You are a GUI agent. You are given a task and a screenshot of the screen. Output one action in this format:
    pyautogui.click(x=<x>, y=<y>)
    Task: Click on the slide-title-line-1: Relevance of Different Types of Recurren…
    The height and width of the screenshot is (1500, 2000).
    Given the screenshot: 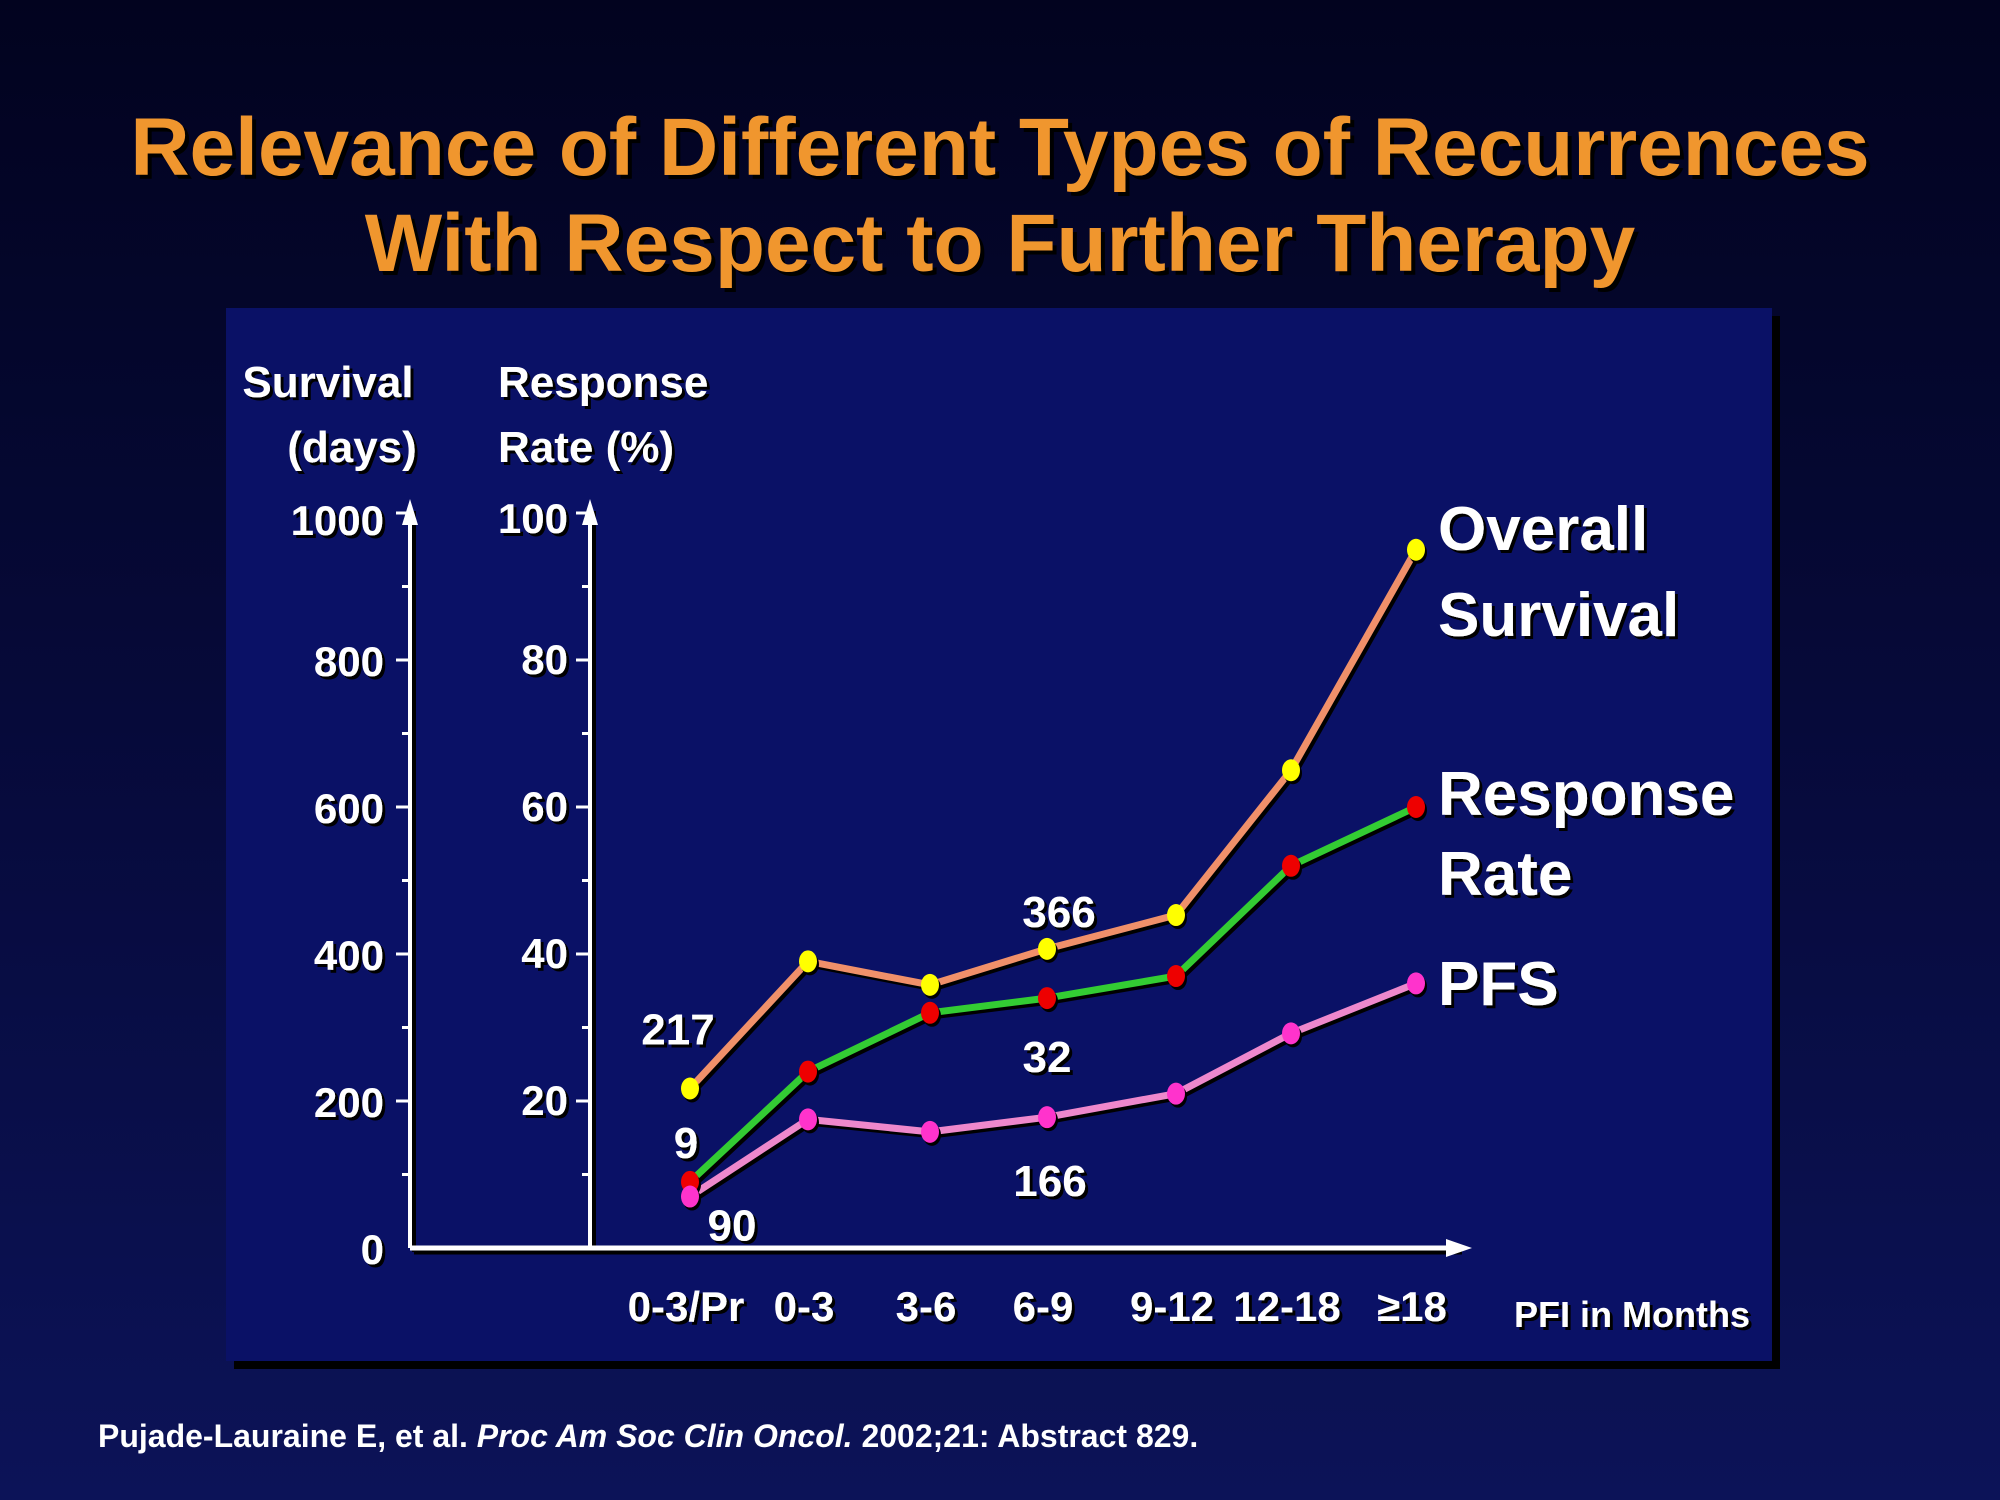 What is the action you would take?
    pyautogui.click(x=1000, y=147)
    